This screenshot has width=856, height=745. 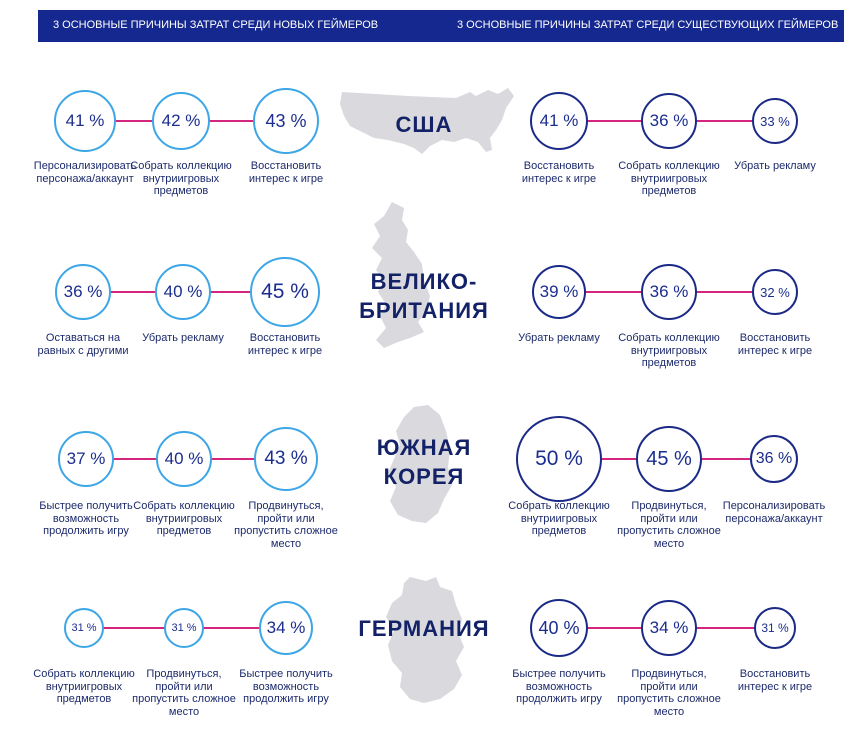 What do you see at coordinates (85, 121) in the screenshot?
I see `new-gamers-percent-circle: 41 %` at bounding box center [85, 121].